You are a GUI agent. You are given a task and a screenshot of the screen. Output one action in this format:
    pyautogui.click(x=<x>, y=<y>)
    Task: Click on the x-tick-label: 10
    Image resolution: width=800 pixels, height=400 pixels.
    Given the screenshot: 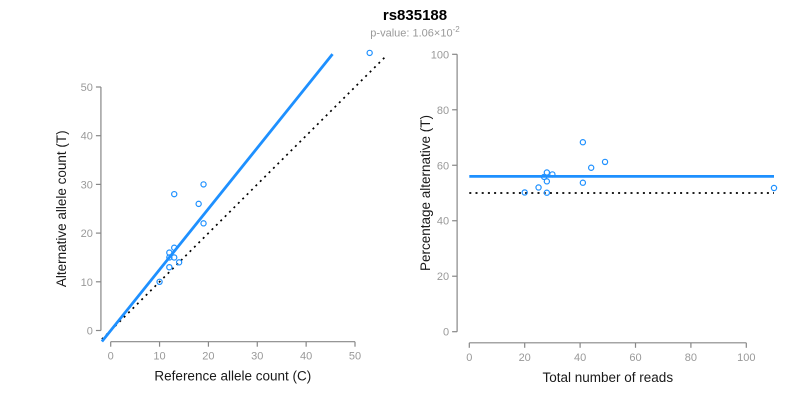 What is the action you would take?
    pyautogui.click(x=159, y=357)
    